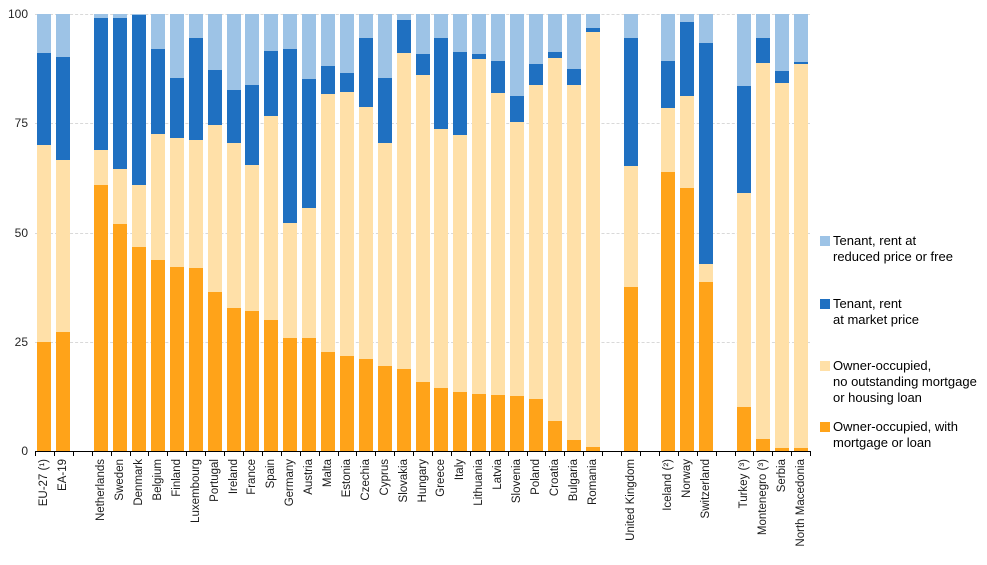 This screenshot has width=987, height=565. I want to click on x-axis-label: Romania, so click(592, 482).